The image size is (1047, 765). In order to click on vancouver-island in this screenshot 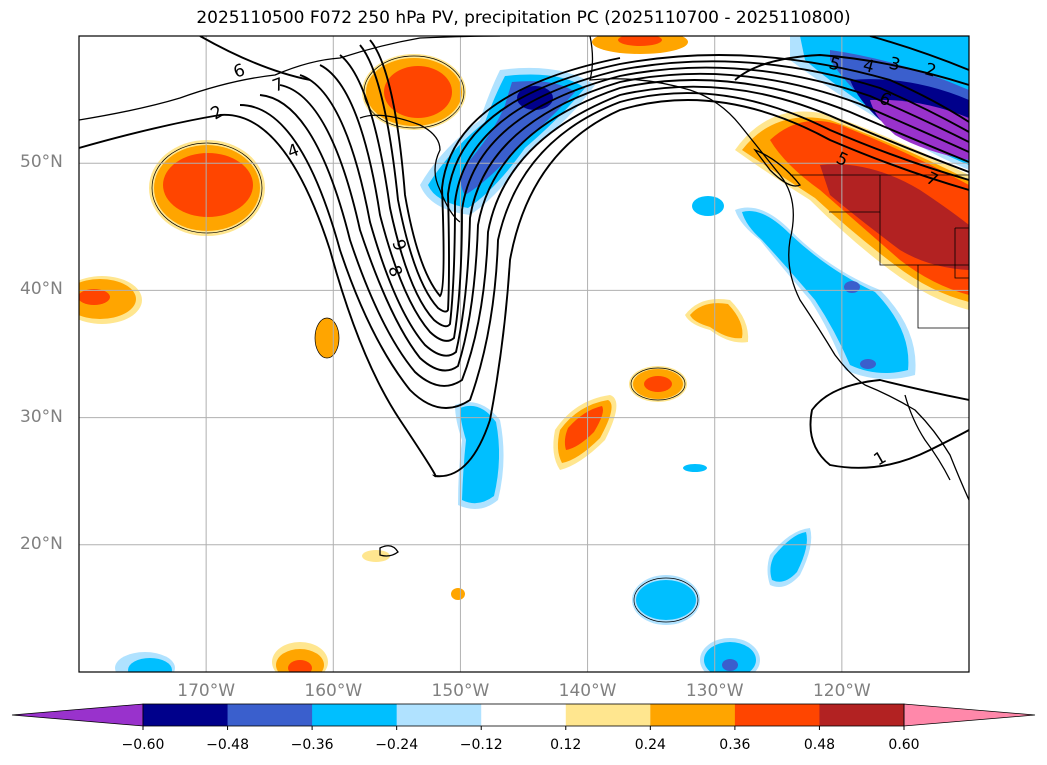, I will do `click(777, 167)`.